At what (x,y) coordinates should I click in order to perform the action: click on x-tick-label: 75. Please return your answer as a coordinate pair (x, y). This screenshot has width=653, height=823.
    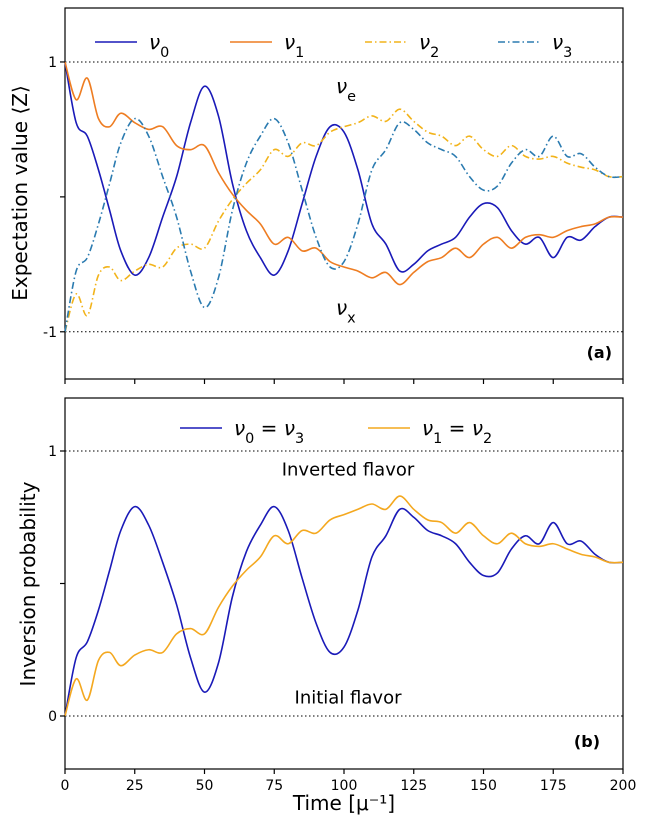
    Looking at the image, I should click on (274, 786).